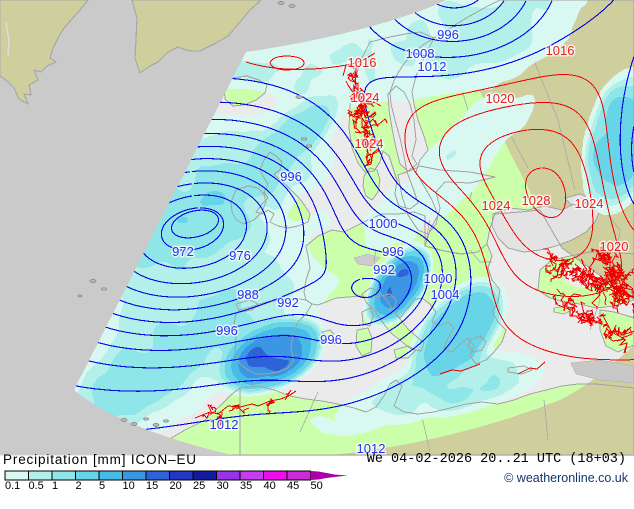 Image resolution: width=634 pixels, height=509 pixels. What do you see at coordinates (36, 486) in the screenshot?
I see `svg-text: 0.5` at bounding box center [36, 486].